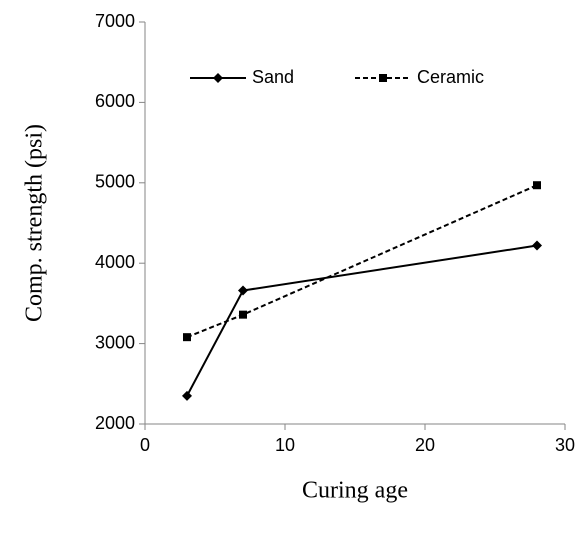  Describe the element at coordinates (115, 101) in the screenshot. I see `y-tick-label: 6000` at that location.